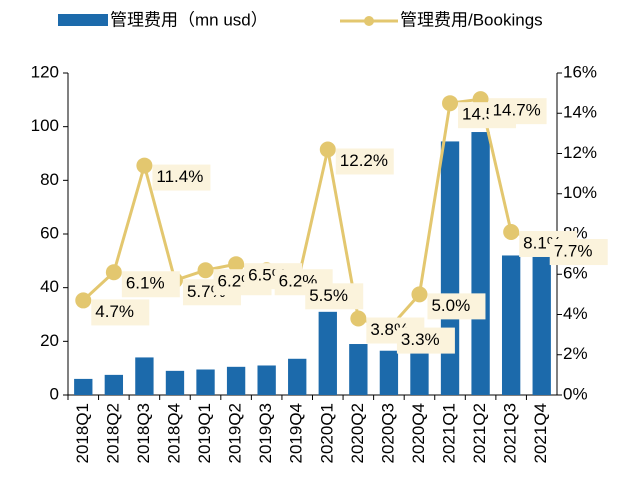  I want to click on x-tick-label: 2020Q3, so click(387, 433).